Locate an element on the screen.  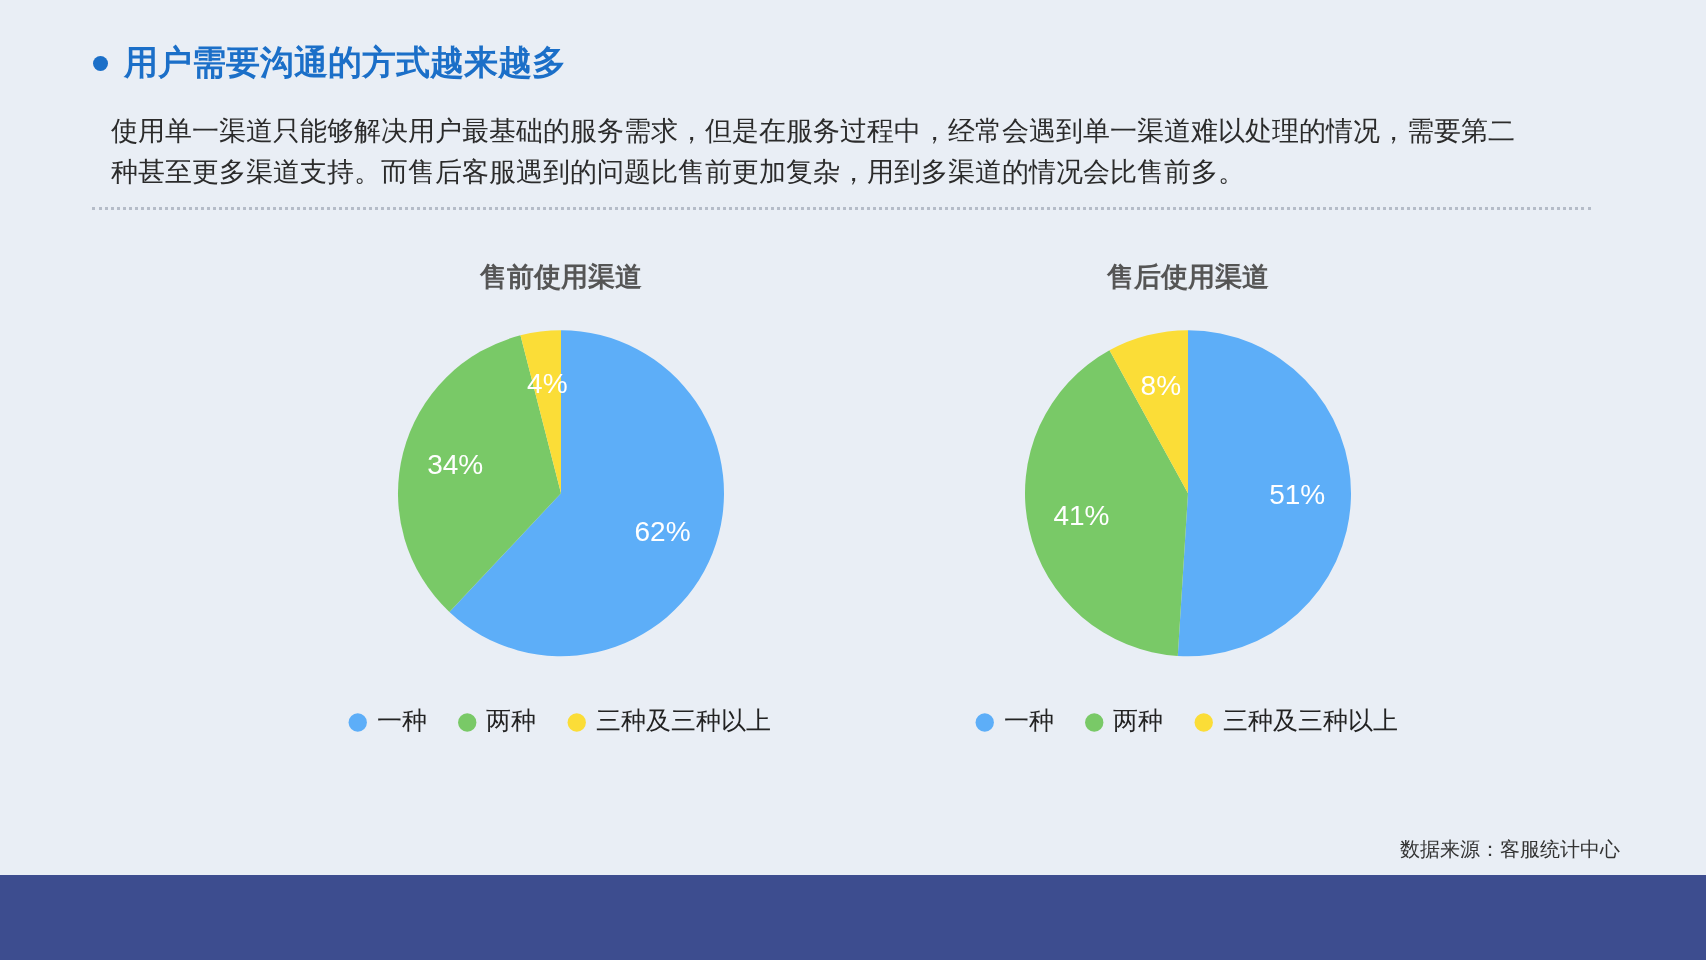
source-note: 数据来源：客服统计中心 is located at coordinates (1510, 849).